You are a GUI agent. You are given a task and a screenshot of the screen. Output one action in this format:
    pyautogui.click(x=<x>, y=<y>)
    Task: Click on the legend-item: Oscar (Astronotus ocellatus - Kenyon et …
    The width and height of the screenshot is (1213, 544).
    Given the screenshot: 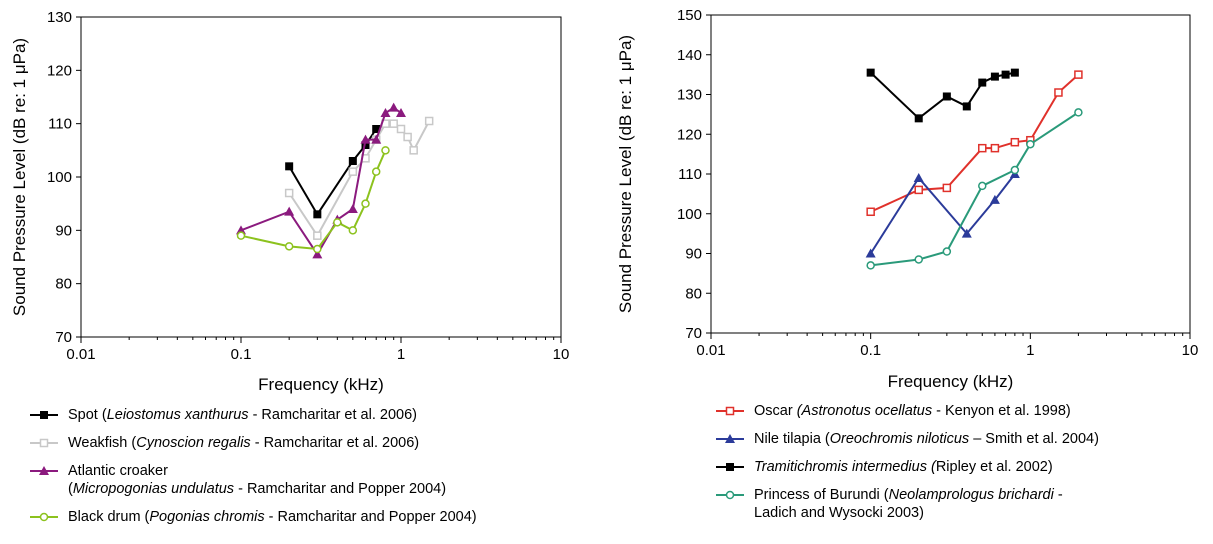 What is the action you would take?
    pyautogui.click(x=906, y=411)
    